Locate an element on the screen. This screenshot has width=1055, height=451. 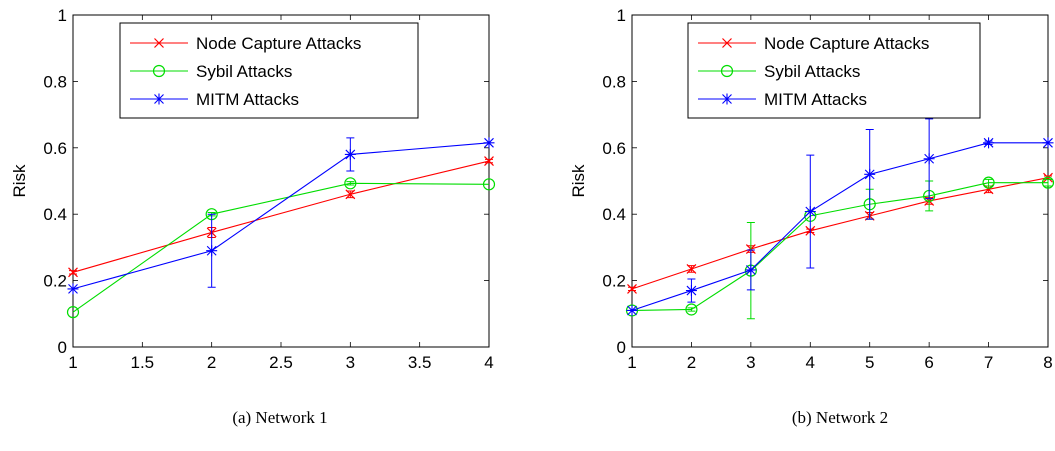
chart-caption: (b) Network 2 is located at coordinates (840, 417).